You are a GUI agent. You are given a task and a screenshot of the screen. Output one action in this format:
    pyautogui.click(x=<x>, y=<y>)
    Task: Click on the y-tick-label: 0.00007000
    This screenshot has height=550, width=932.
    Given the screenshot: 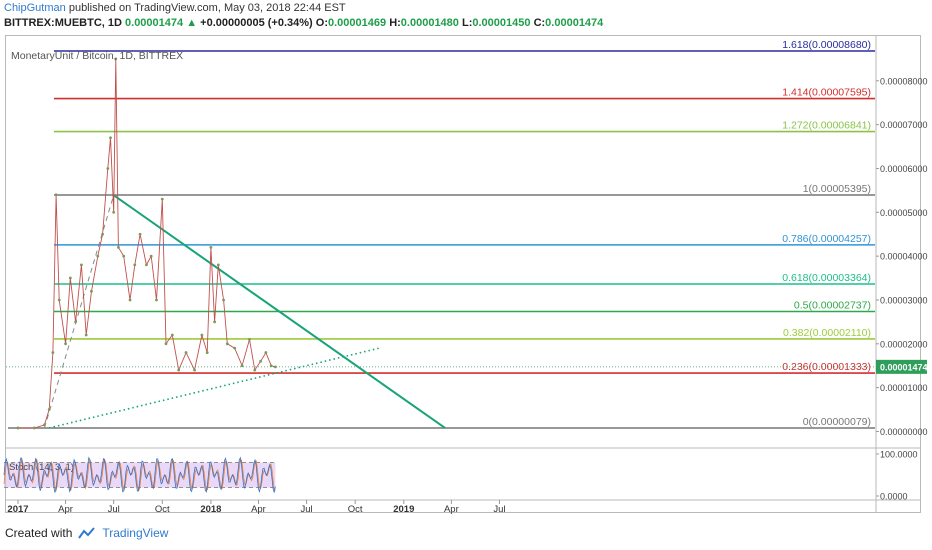 What is the action you would take?
    pyautogui.click(x=904, y=125)
    